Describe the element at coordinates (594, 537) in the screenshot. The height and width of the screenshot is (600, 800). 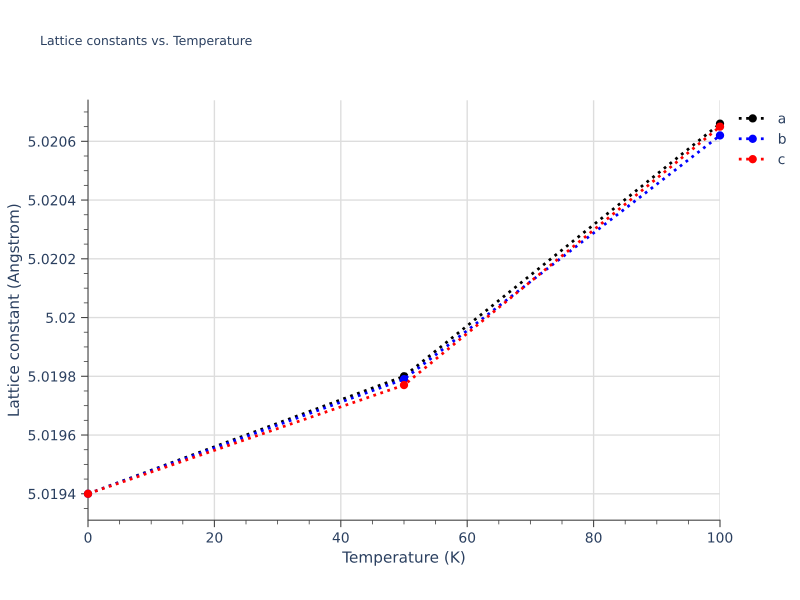
I see `x-tick-label: 80` at that location.